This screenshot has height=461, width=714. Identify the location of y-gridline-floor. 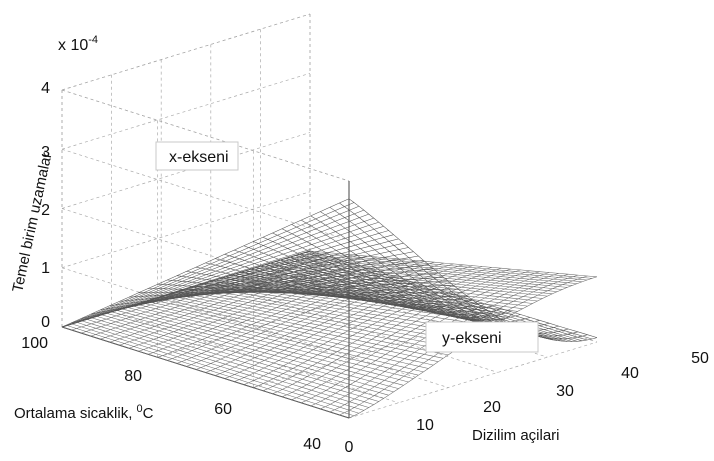
(473, 380).